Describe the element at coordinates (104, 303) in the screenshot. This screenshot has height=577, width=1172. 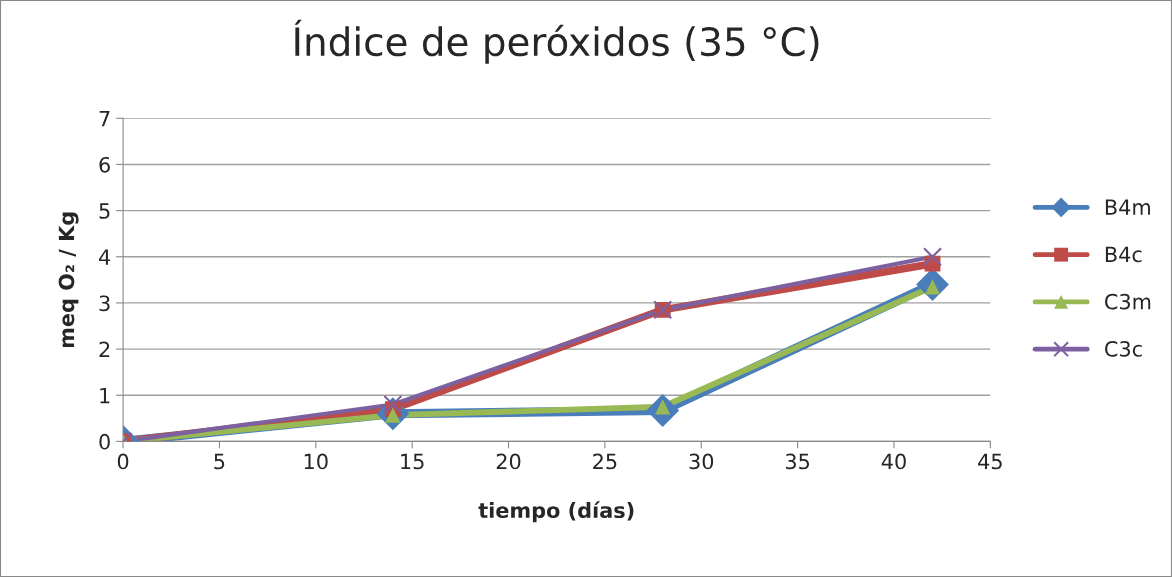
I see `y-tick-label: 3` at that location.